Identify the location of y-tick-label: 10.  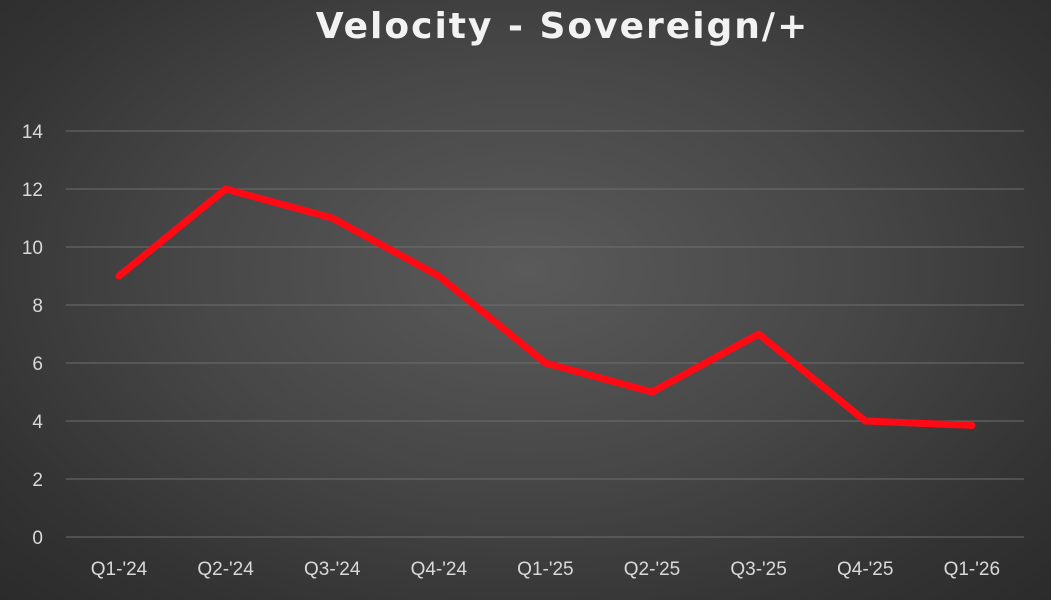
(32, 248).